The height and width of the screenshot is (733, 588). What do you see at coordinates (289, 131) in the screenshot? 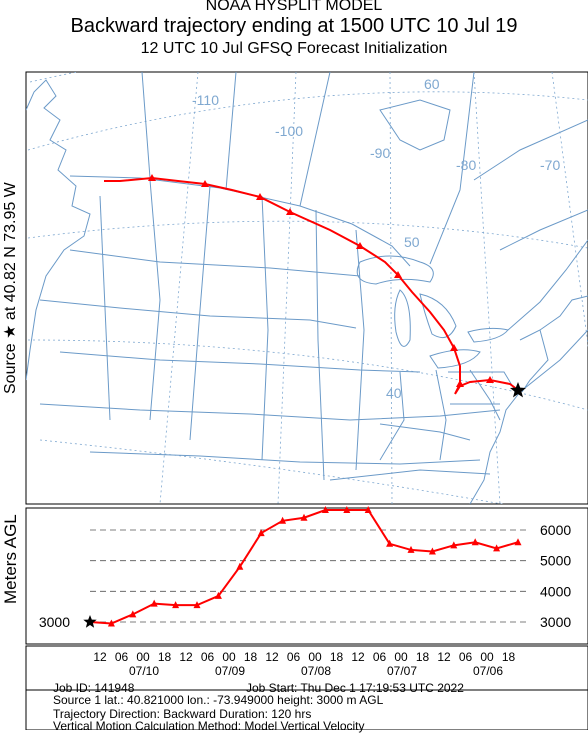
I see `longitude-label: -100` at bounding box center [289, 131].